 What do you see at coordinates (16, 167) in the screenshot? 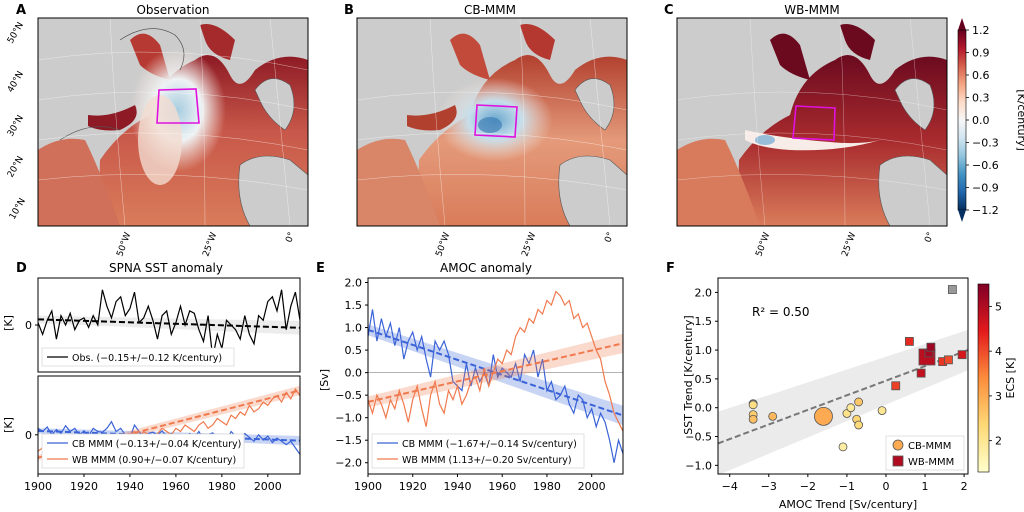
I see `svg-text: 20°N` at bounding box center [16, 167].